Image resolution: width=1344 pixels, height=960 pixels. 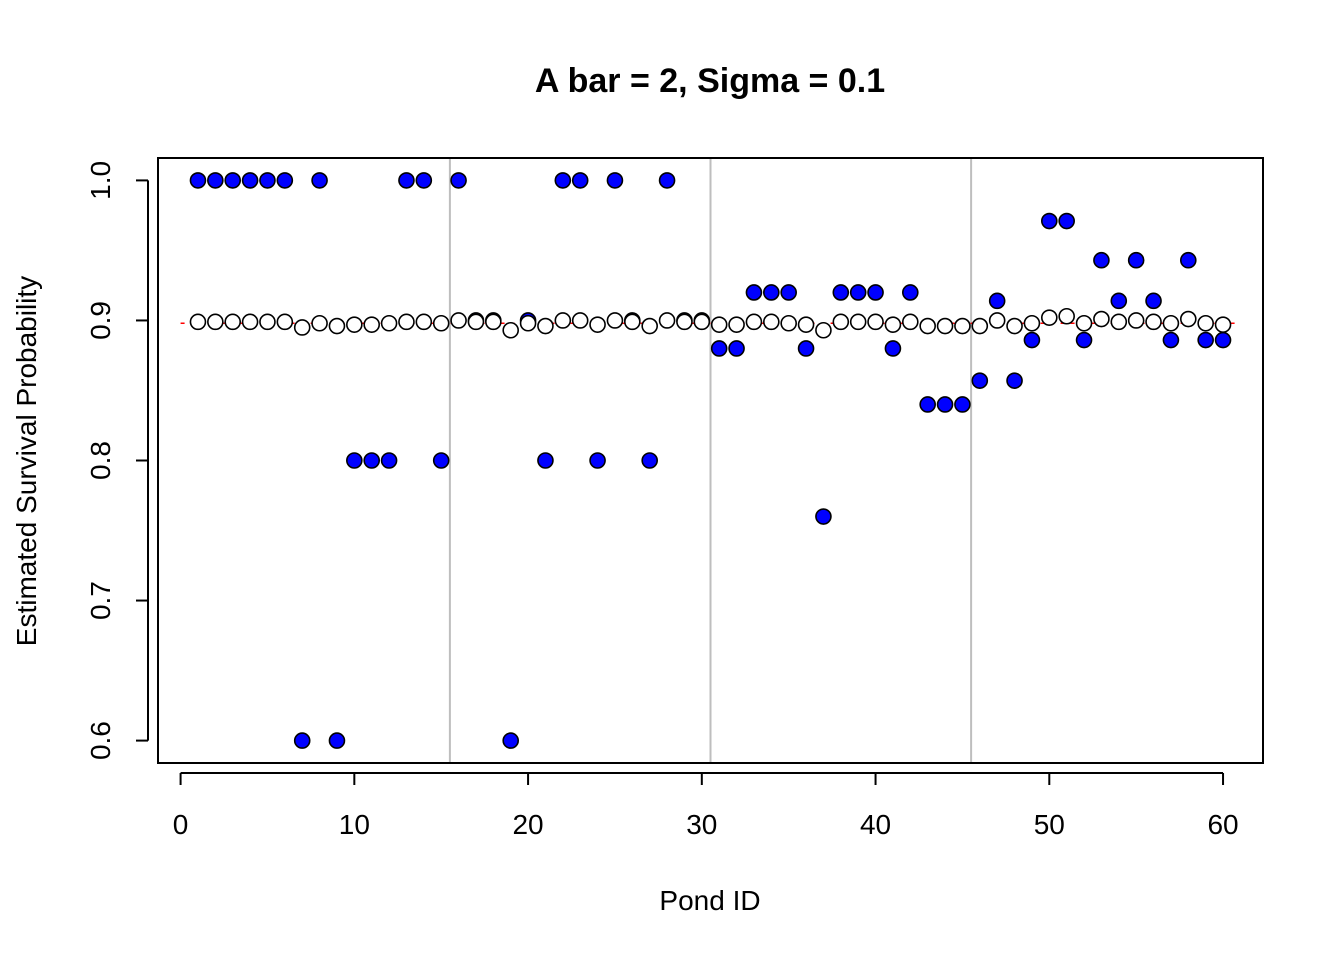 I want to click on x-tick-label: 10, so click(x=354, y=824).